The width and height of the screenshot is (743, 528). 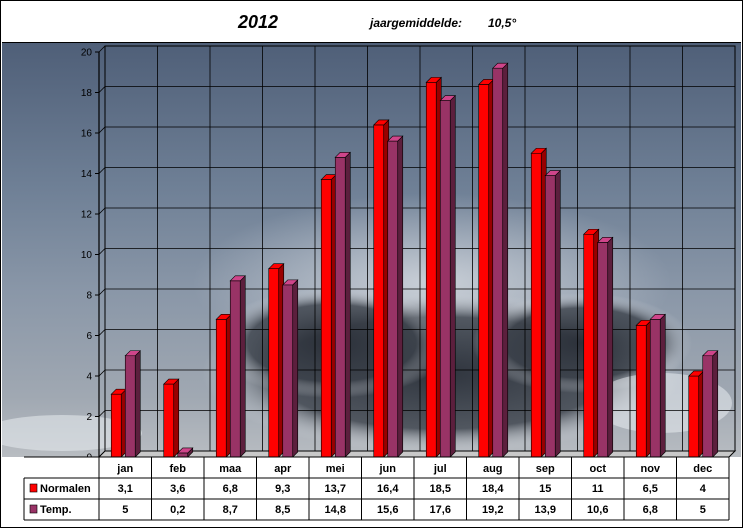 What do you see at coordinates (230, 510) in the screenshot?
I see `data-value-label: 8,7` at bounding box center [230, 510].